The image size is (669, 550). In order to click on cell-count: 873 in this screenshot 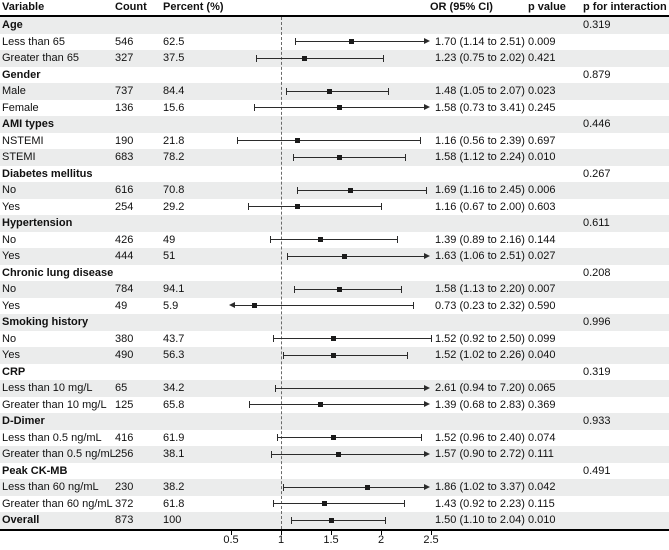, I will do `click(124, 520)`.